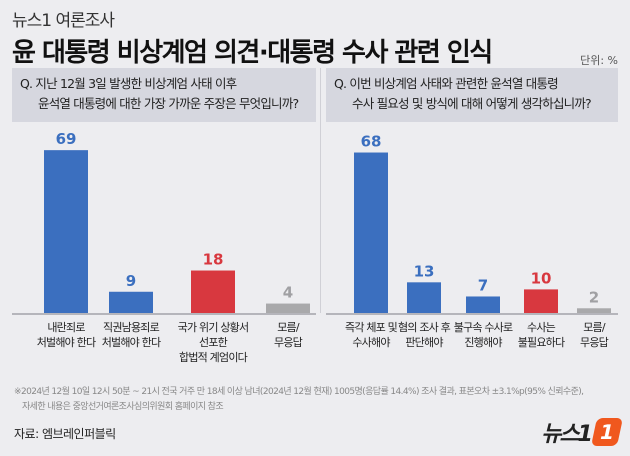  Describe the element at coordinates (446, 83) in the screenshot. I see `question-line: Q. 이번 비상계엄 사태와 관련한 윤석열 대통령` at that location.